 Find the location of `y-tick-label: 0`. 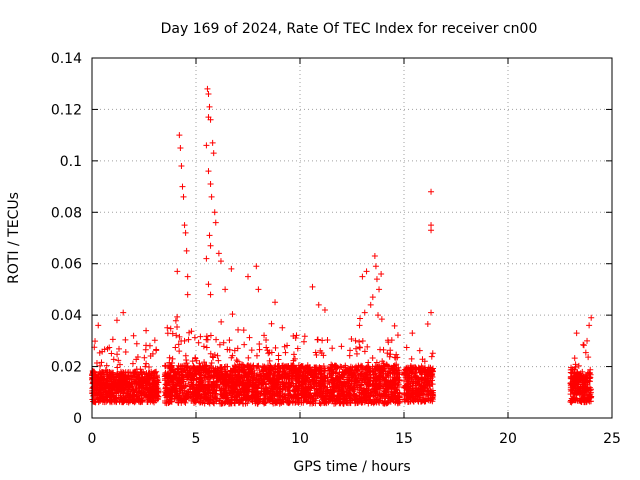

y-tick-label: 0 is located at coordinates (77, 419).